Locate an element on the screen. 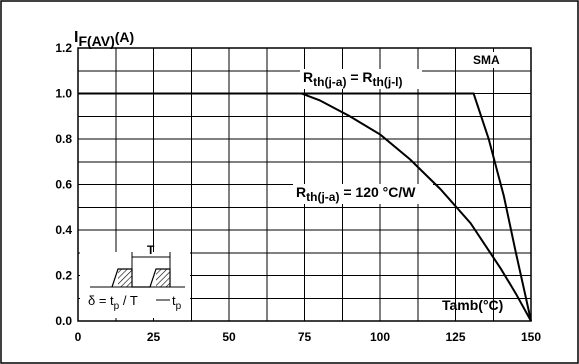  y-tick-label: 1.0 is located at coordinates (63, 94).